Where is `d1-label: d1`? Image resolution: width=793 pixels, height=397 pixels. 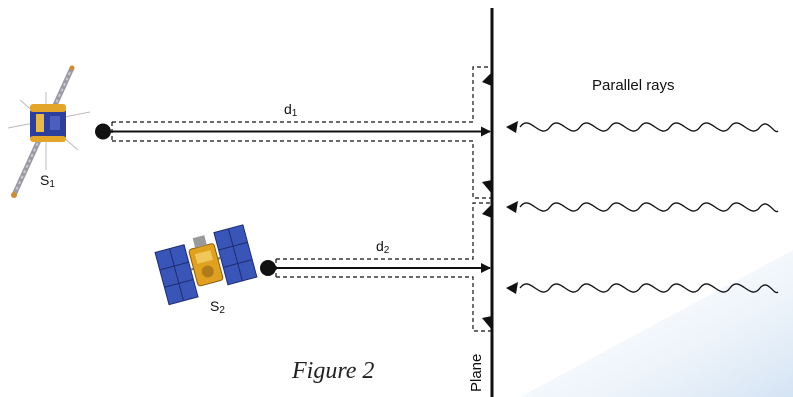 d1-label: d1 is located at coordinates (291, 110).